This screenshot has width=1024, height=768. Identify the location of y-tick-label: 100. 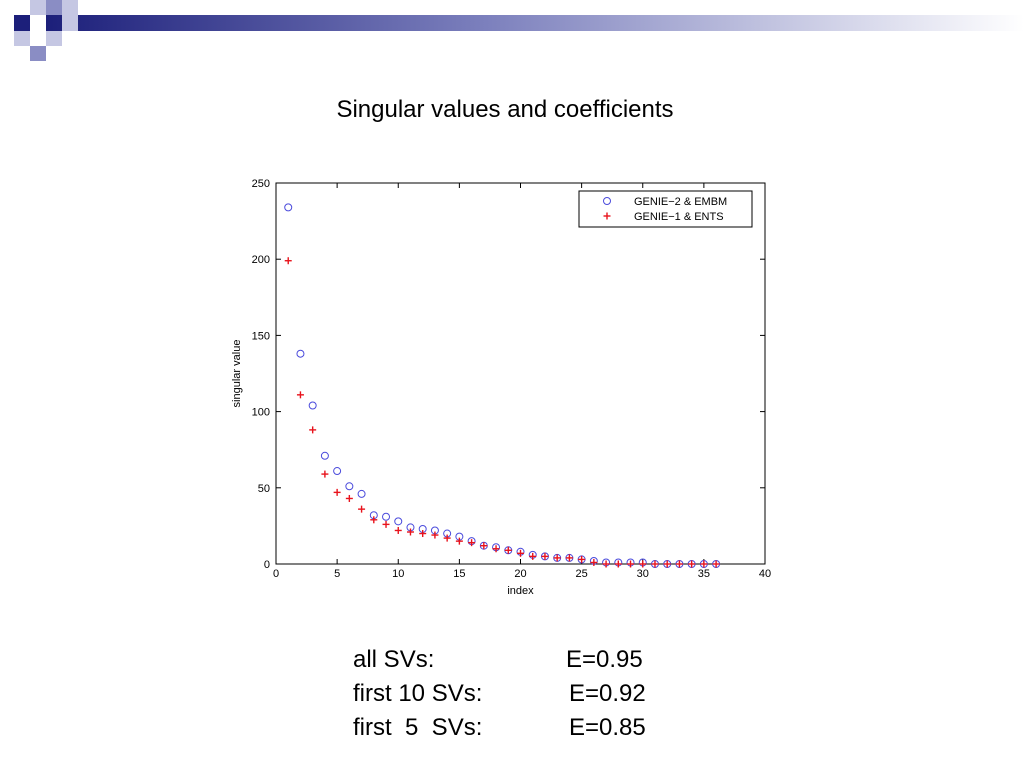
(261, 413).